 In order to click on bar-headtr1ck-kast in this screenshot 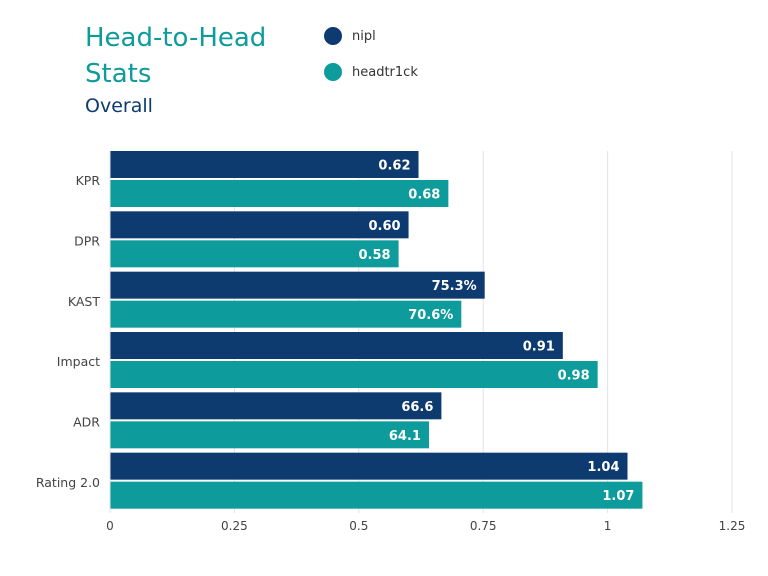, I will do `click(286, 314)`.